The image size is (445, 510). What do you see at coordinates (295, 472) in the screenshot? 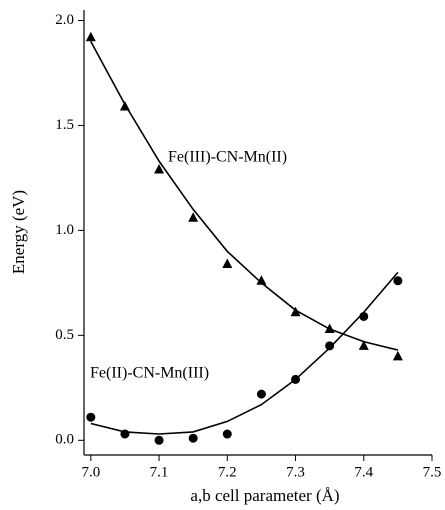
I see `x-tick-label: 7.3` at bounding box center [295, 472].